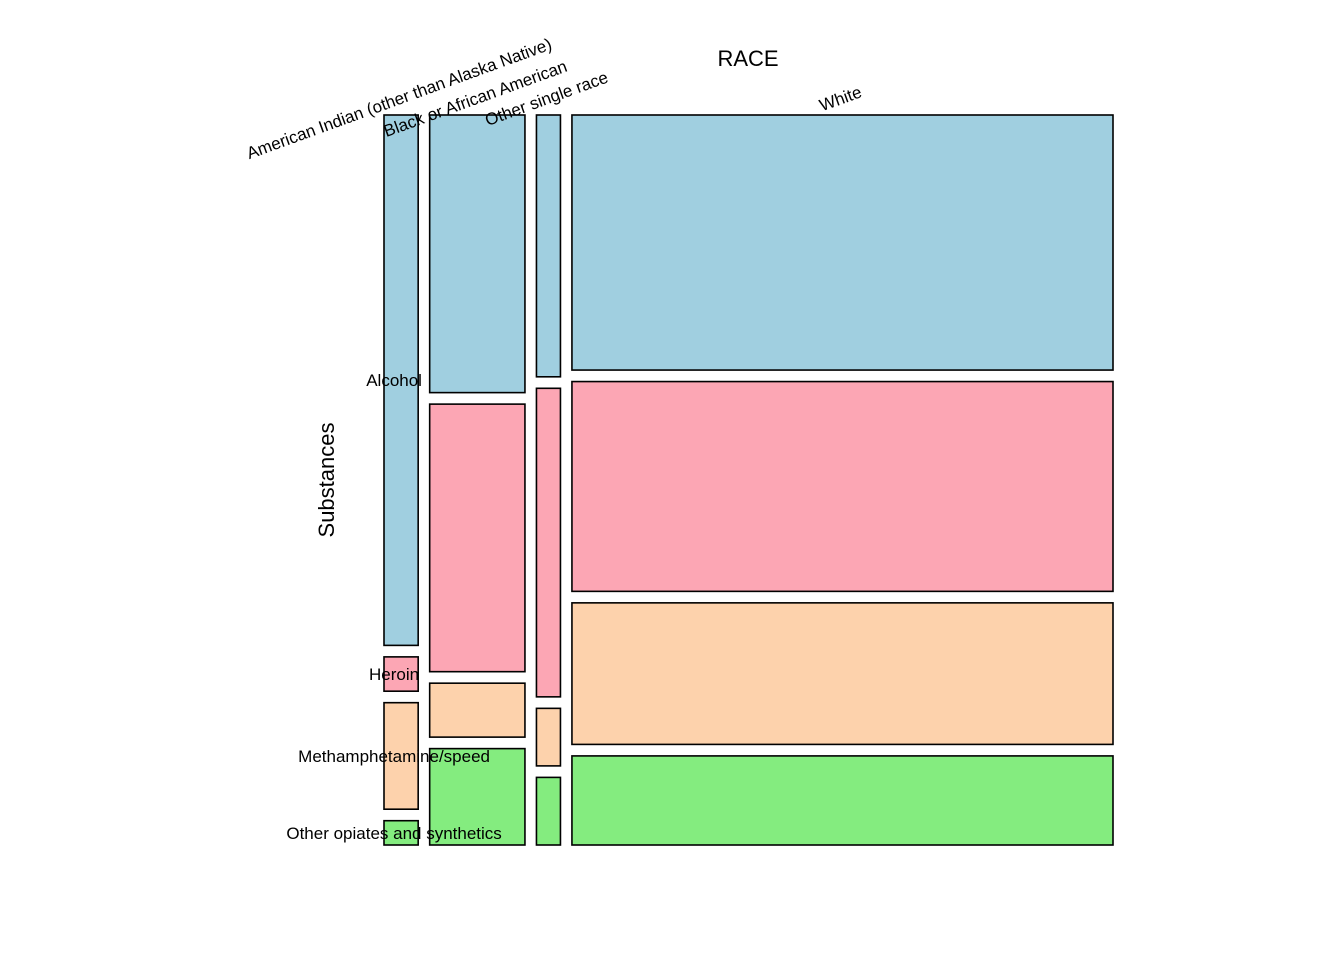 This screenshot has width=1344, height=960. What do you see at coordinates (477, 254) in the screenshot?
I see `tile-black-or-african-american-alcohol` at bounding box center [477, 254].